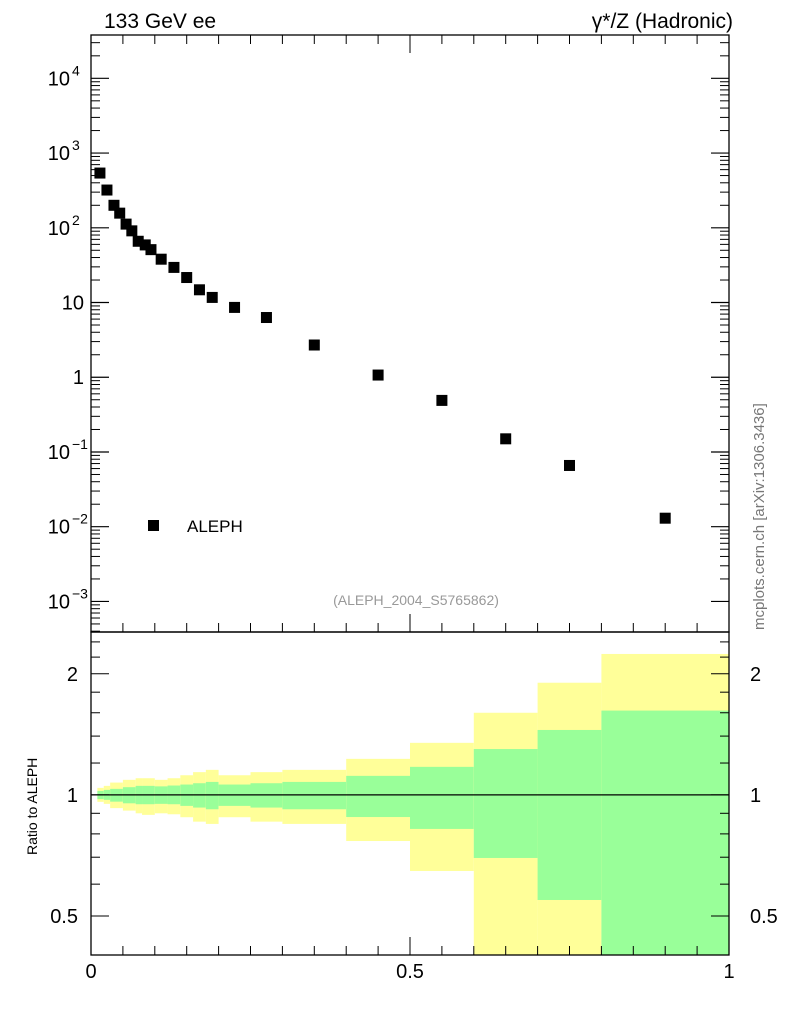 This screenshot has width=786, height=1024. What do you see at coordinates (32, 806) in the screenshot?
I see `ratio-y-label: Ratio to ALEPH` at bounding box center [32, 806].